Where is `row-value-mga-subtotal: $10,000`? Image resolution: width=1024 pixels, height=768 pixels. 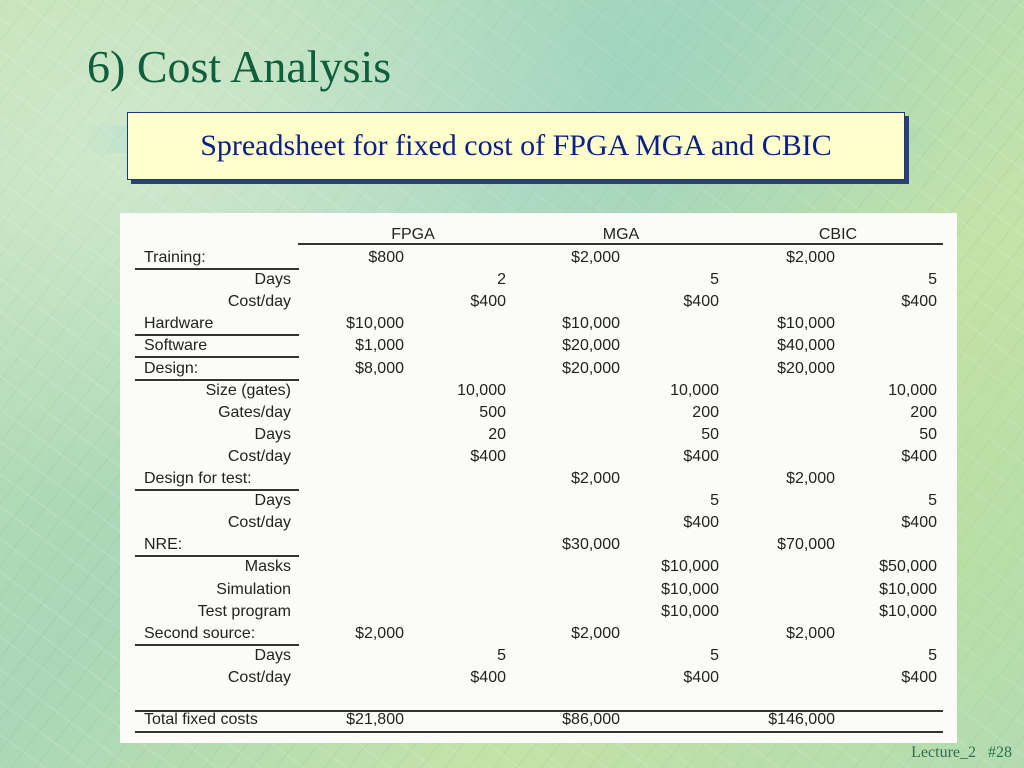
row-value-mga-subtotal: $10,000 is located at coordinates (591, 324).